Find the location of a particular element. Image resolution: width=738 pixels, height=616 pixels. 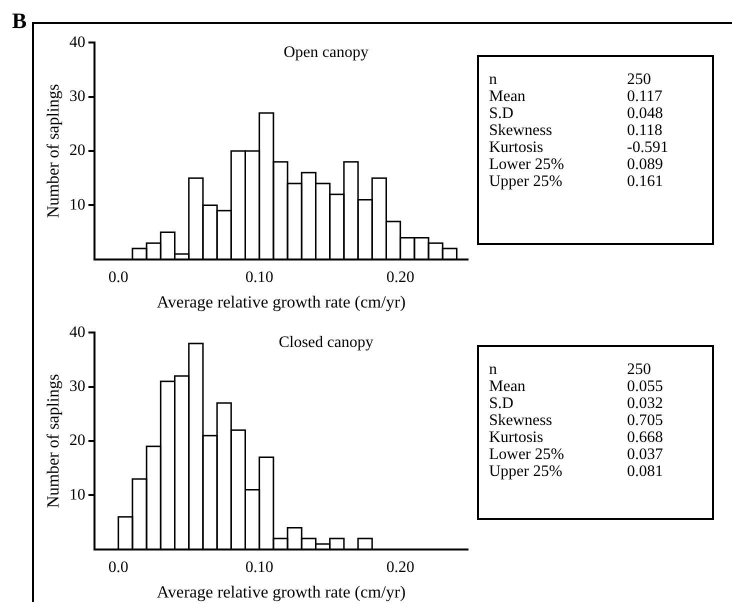

data-label: 0.037 is located at coordinates (645, 454).